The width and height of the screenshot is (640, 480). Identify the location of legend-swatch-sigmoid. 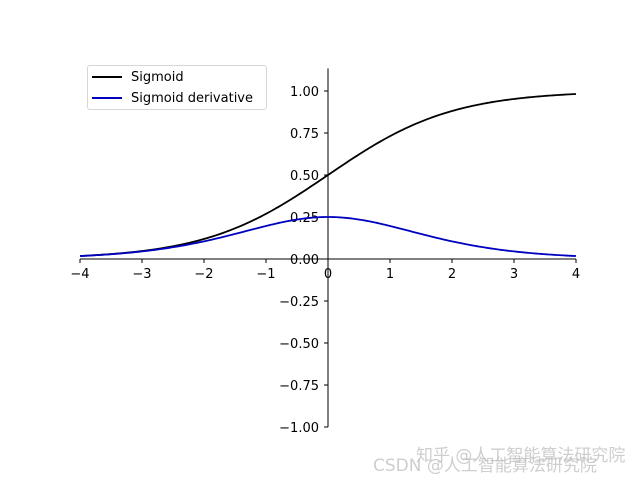
(107, 77).